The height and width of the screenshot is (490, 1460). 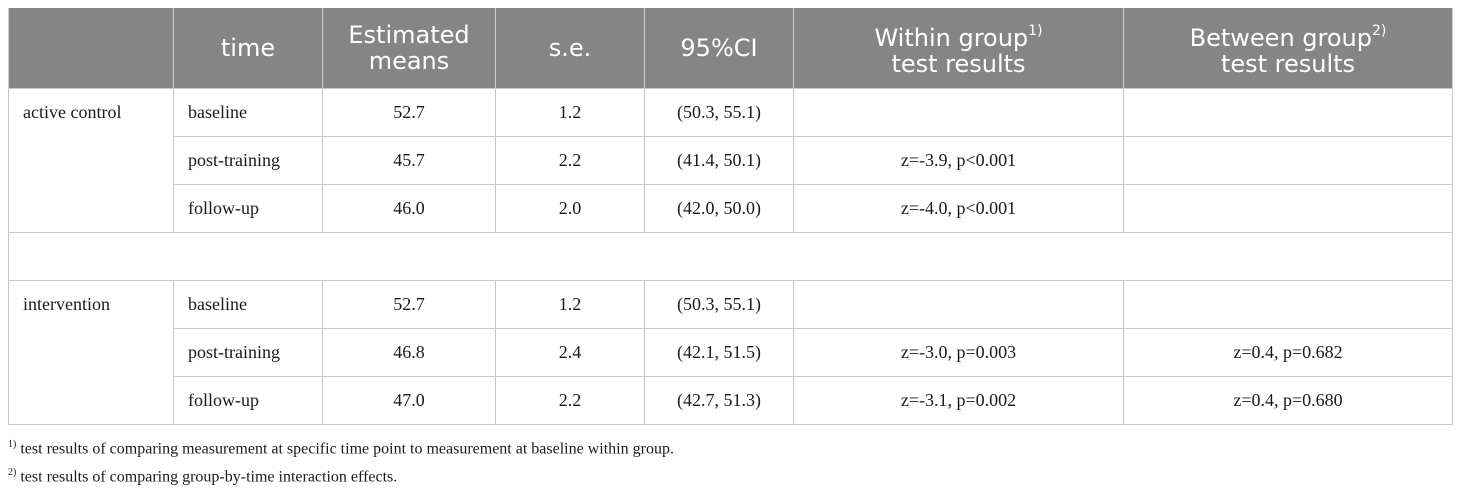 What do you see at coordinates (958, 208) in the screenshot?
I see `cell-within: z=-4.0, p<0.001` at bounding box center [958, 208].